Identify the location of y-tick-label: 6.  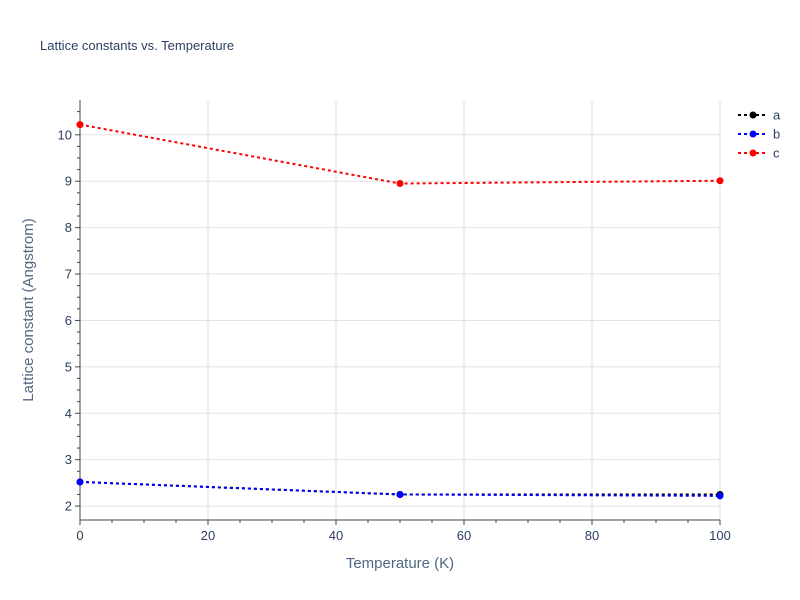
(68, 320).